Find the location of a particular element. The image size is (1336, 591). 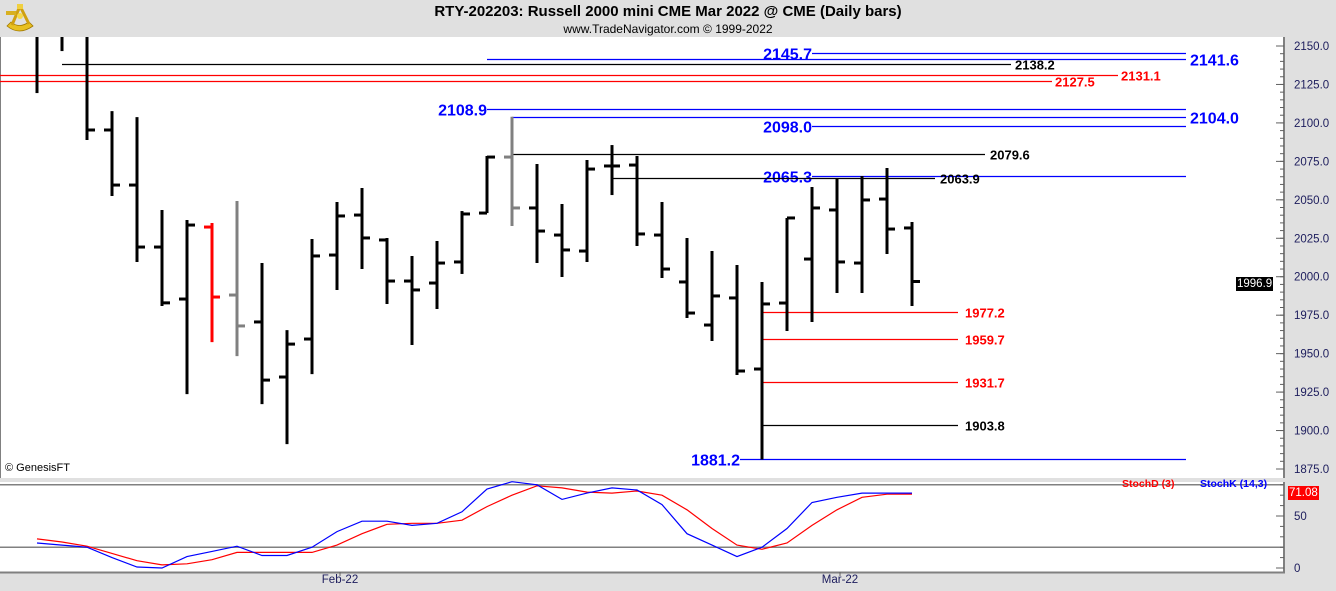

stoch-axis: 50 0 is located at coordinates (1291, 529).